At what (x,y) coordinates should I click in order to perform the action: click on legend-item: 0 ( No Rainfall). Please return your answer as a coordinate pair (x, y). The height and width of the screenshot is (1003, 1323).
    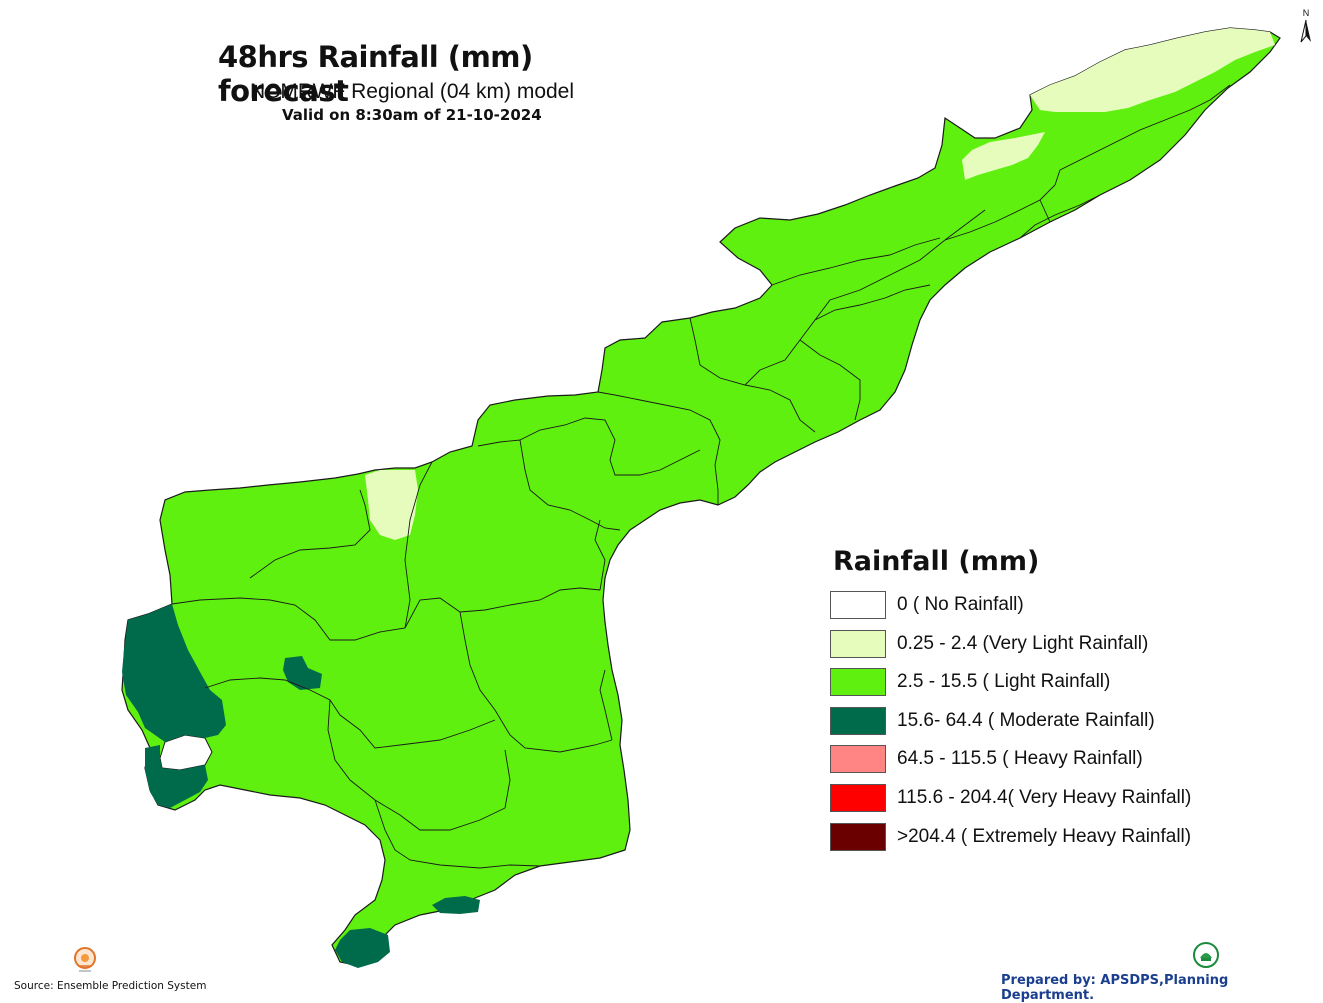
    Looking at the image, I should click on (1010, 605).